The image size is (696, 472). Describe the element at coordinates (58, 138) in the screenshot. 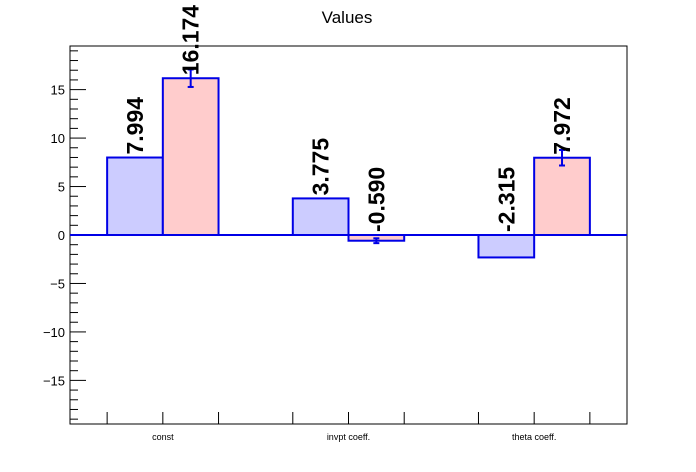

I see `y-tick-label: 10` at that location.